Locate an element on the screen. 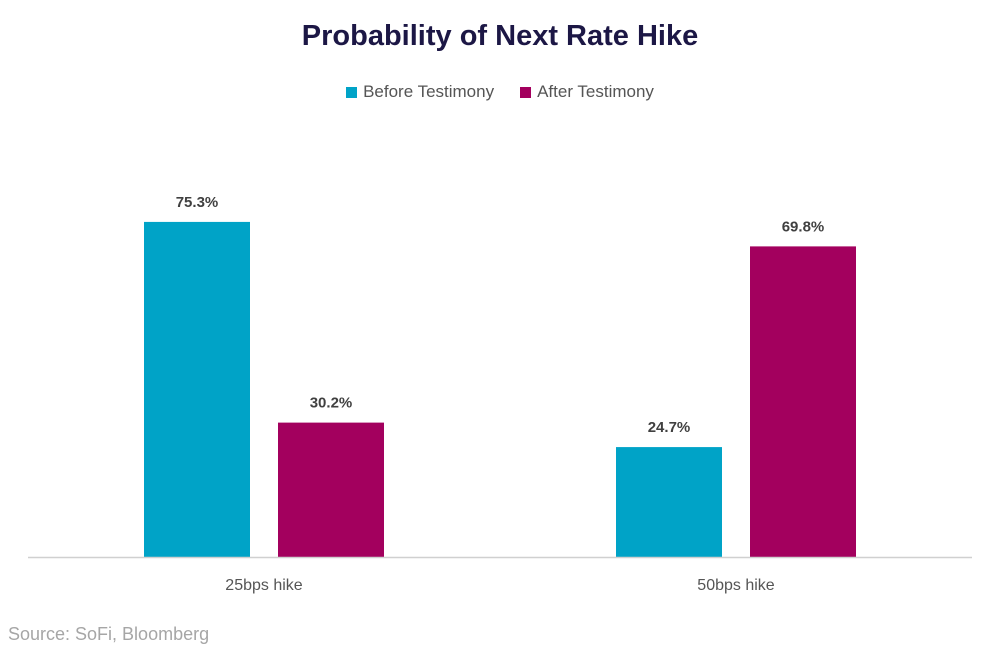 The height and width of the screenshot is (651, 1000). legend-item-after: After Testimony is located at coordinates (587, 92).